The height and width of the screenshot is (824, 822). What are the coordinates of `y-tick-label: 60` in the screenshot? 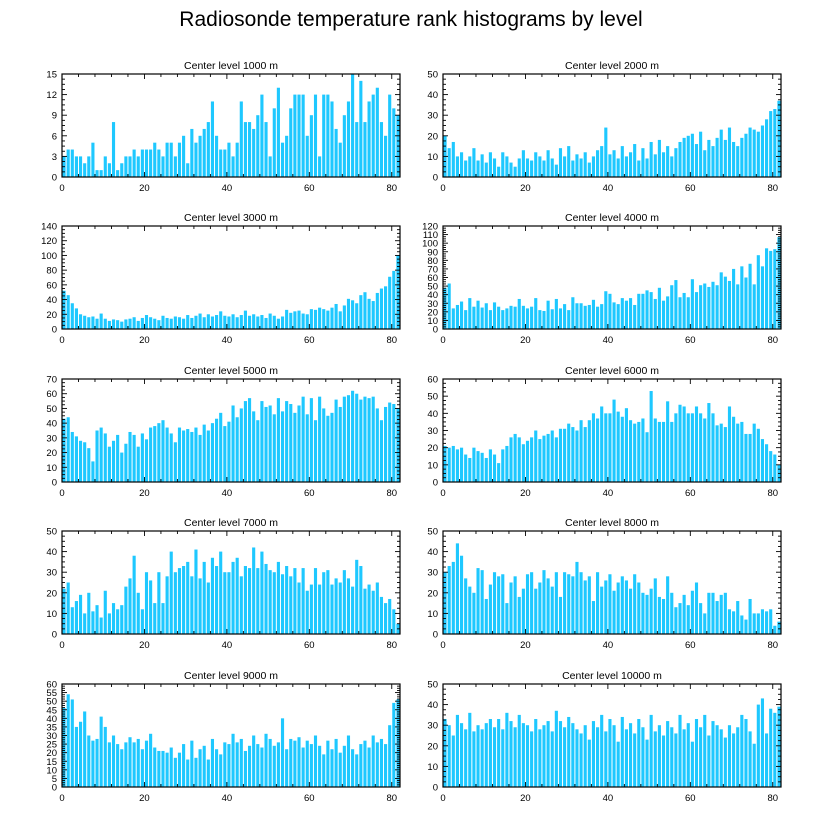 It's located at (432, 380).